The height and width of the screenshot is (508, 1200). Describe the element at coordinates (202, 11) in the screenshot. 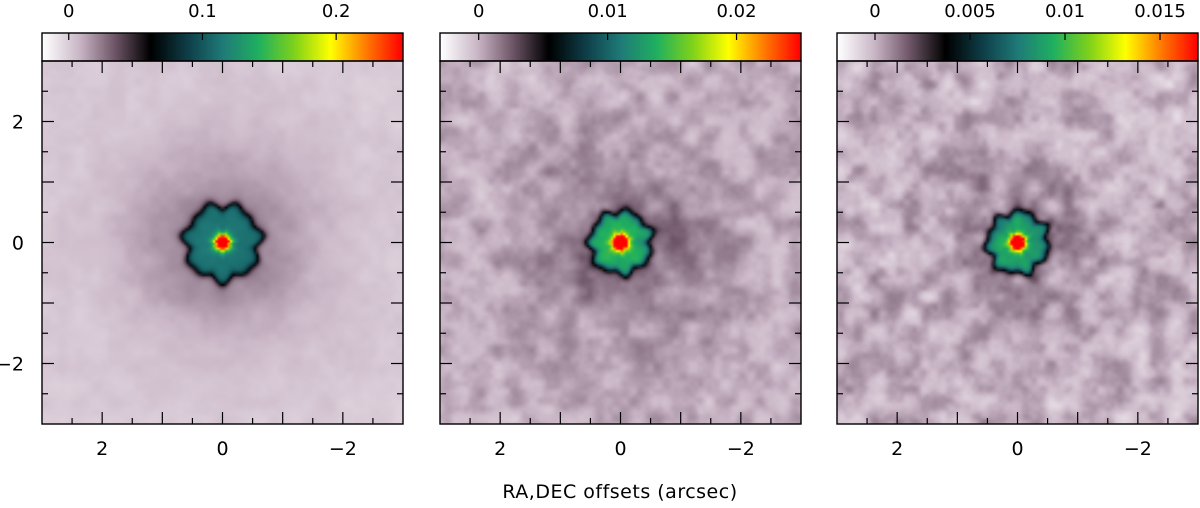

I see `colorbar-tick-label: 0.1` at that location.